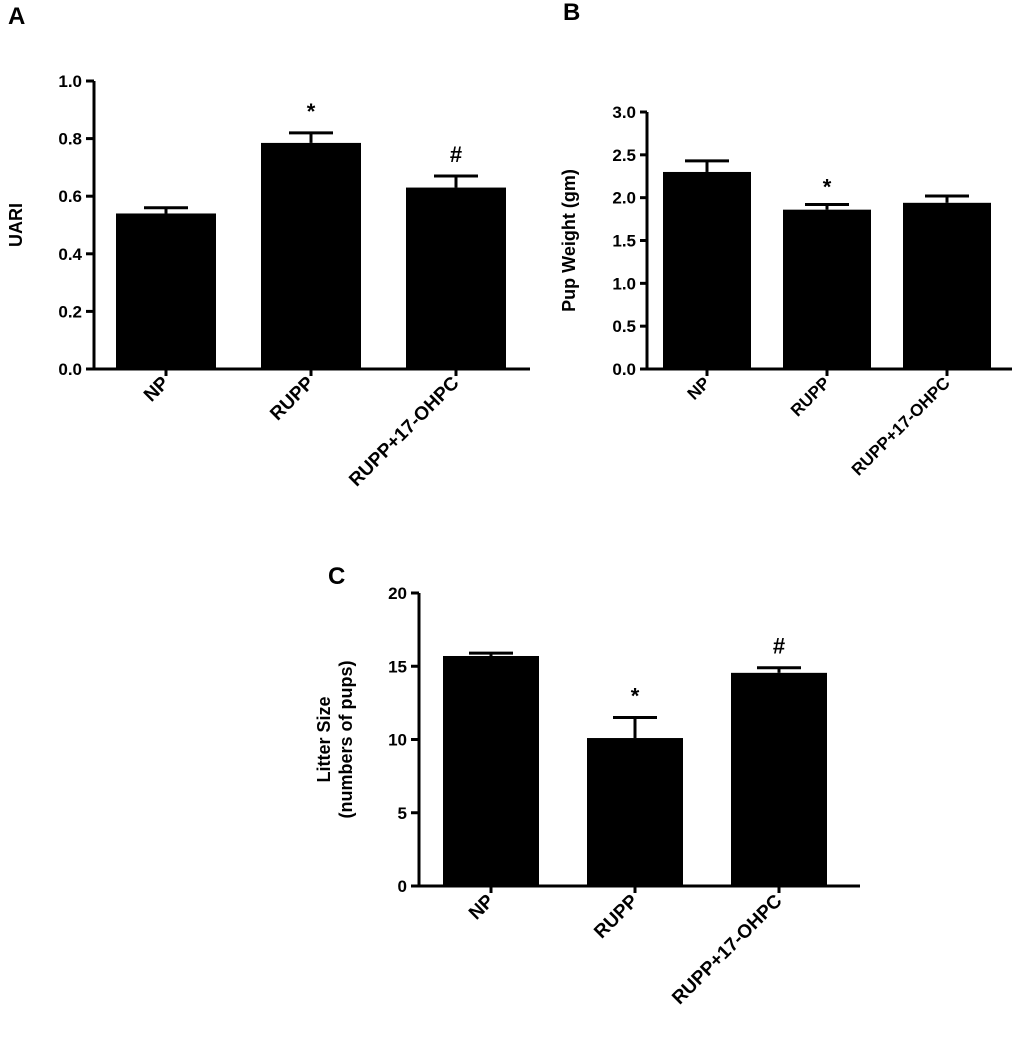  What do you see at coordinates (16, 225) in the screenshot?
I see `y-axis-label: UARI` at bounding box center [16, 225].